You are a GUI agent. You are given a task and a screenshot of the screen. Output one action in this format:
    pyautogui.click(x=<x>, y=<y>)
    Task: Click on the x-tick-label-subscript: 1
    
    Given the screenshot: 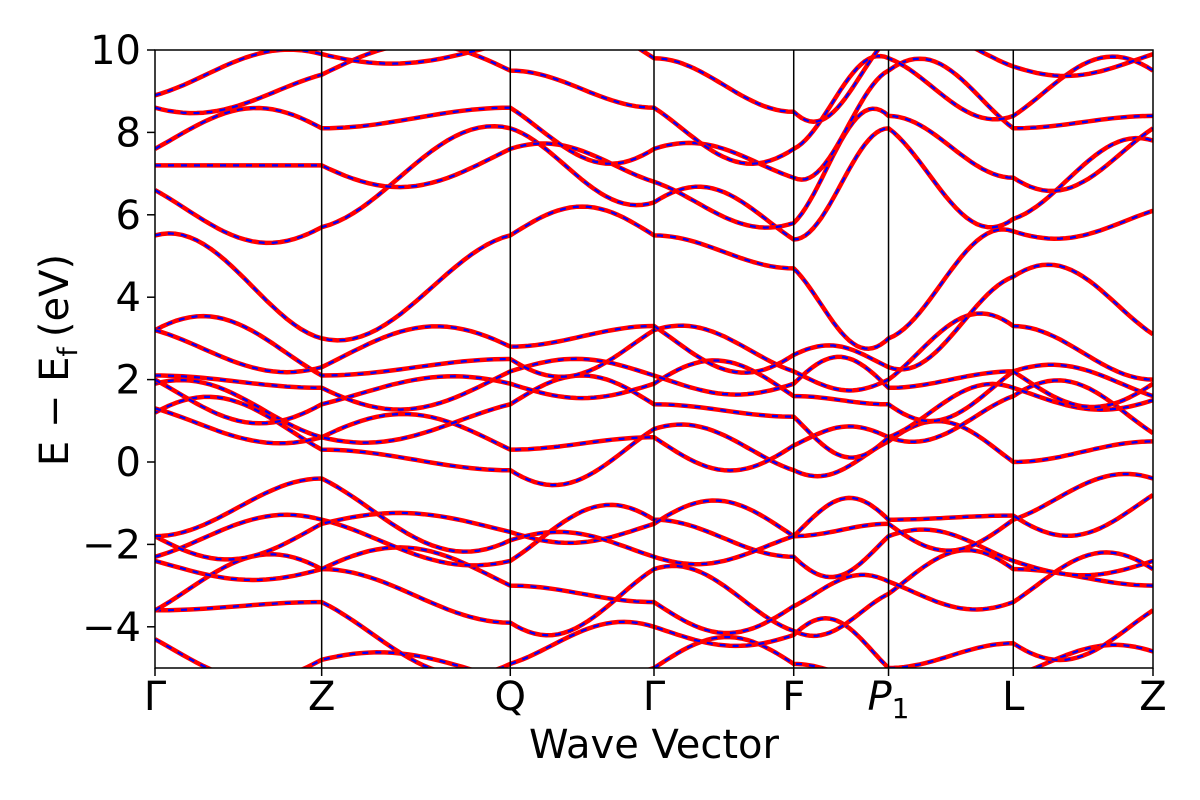 What is the action you would take?
    pyautogui.click(x=901, y=708)
    